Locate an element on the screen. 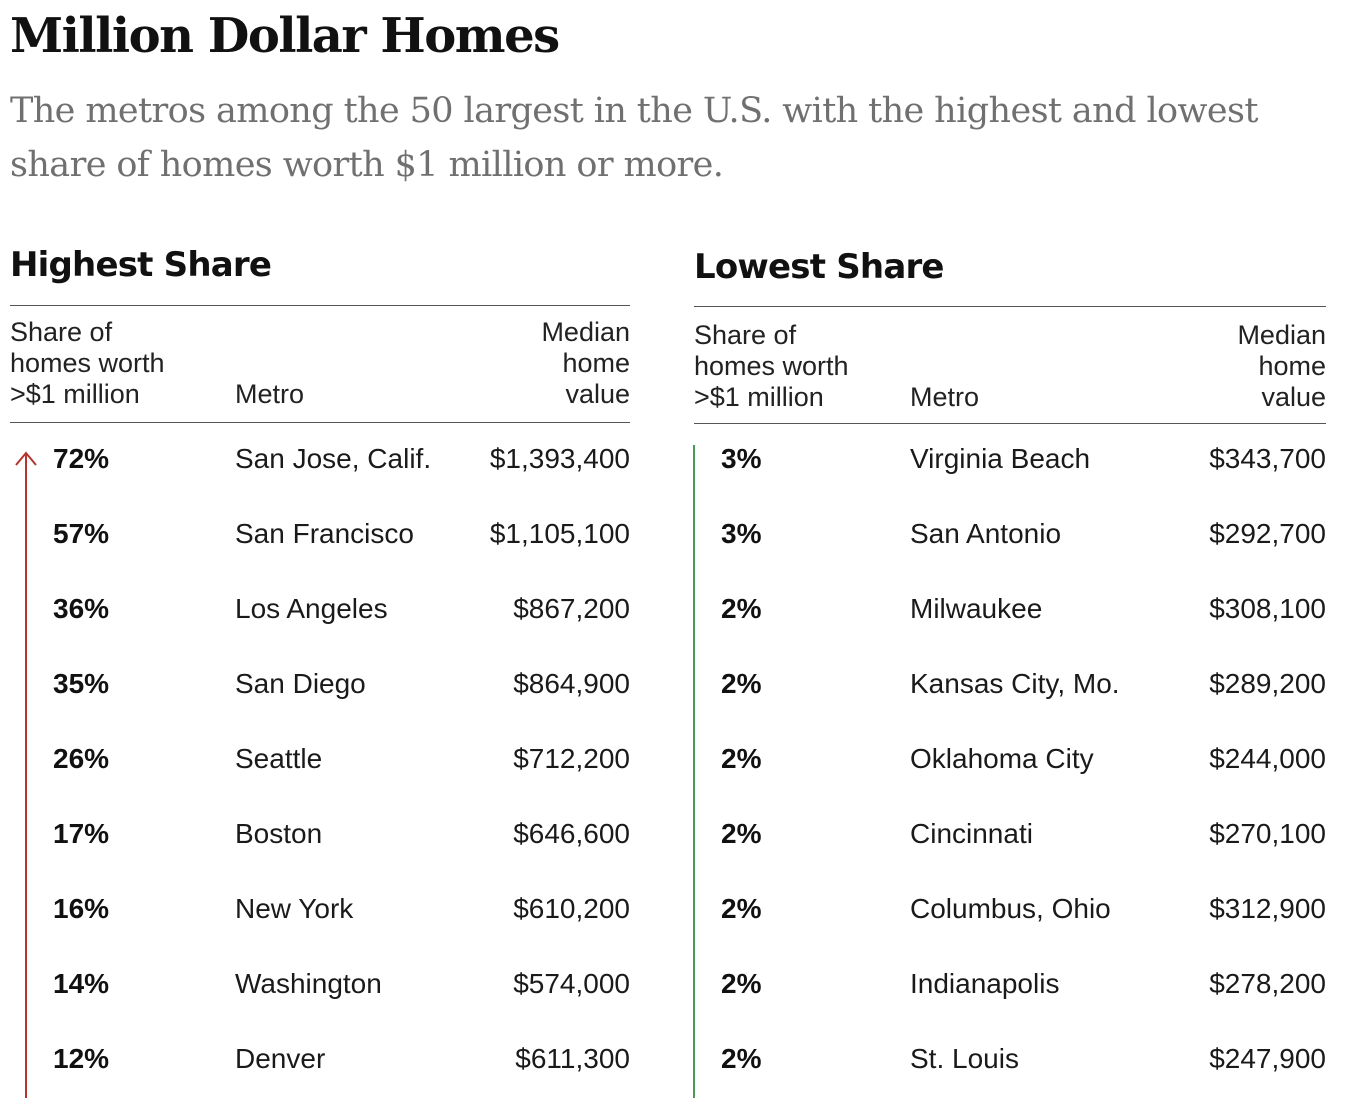 The image size is (1349, 1098). metro-name: San Francisco is located at coordinates (324, 533).